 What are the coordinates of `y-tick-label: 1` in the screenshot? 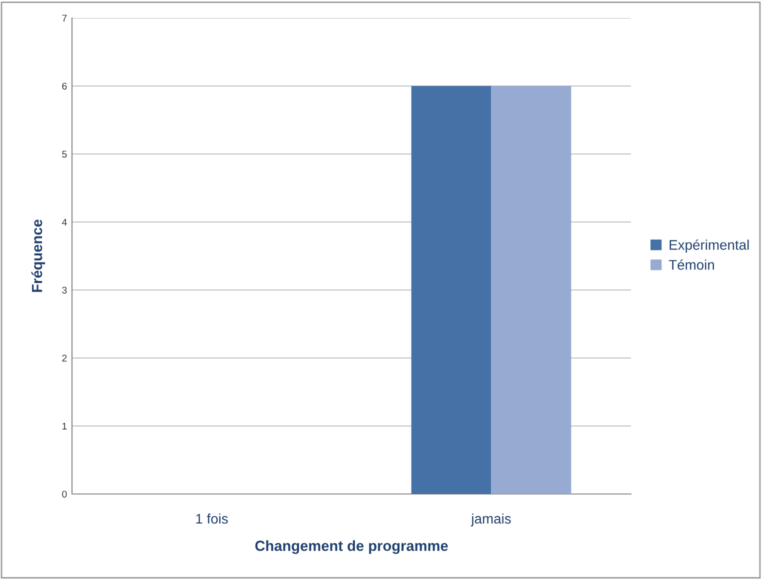 It's located at (64, 426).